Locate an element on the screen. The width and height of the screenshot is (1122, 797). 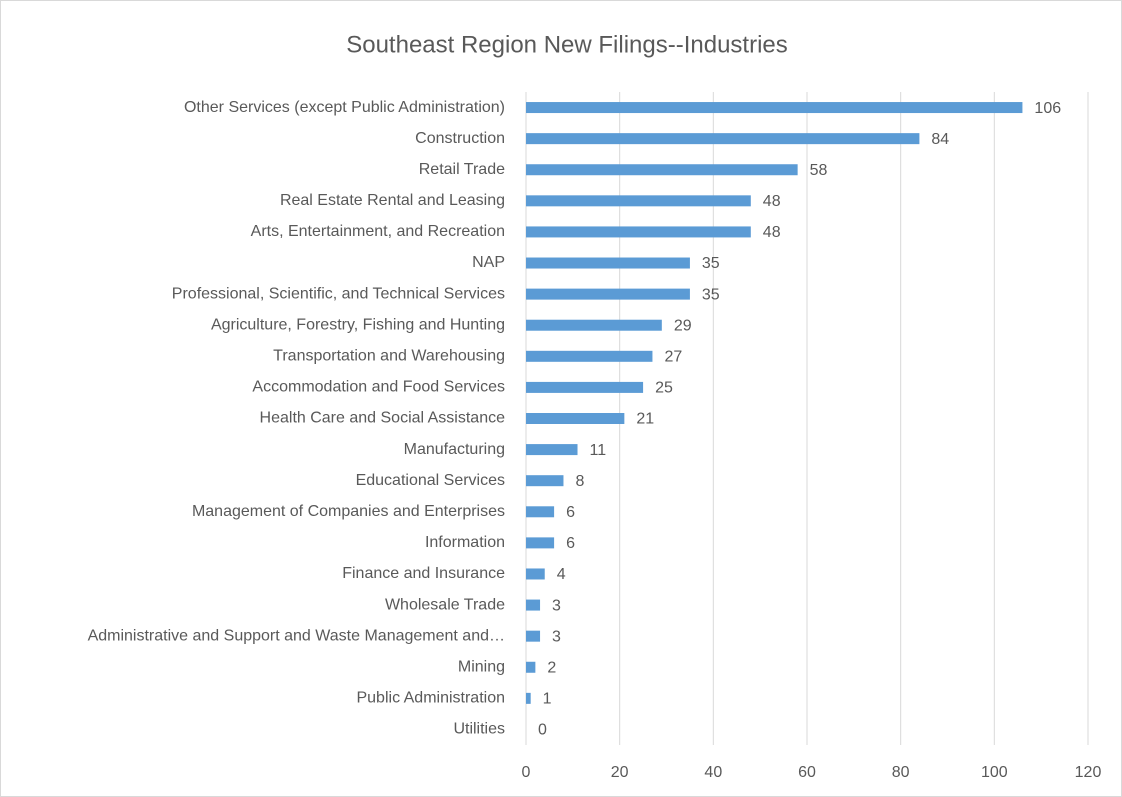
x-tick-label: 100 is located at coordinates (994, 772).